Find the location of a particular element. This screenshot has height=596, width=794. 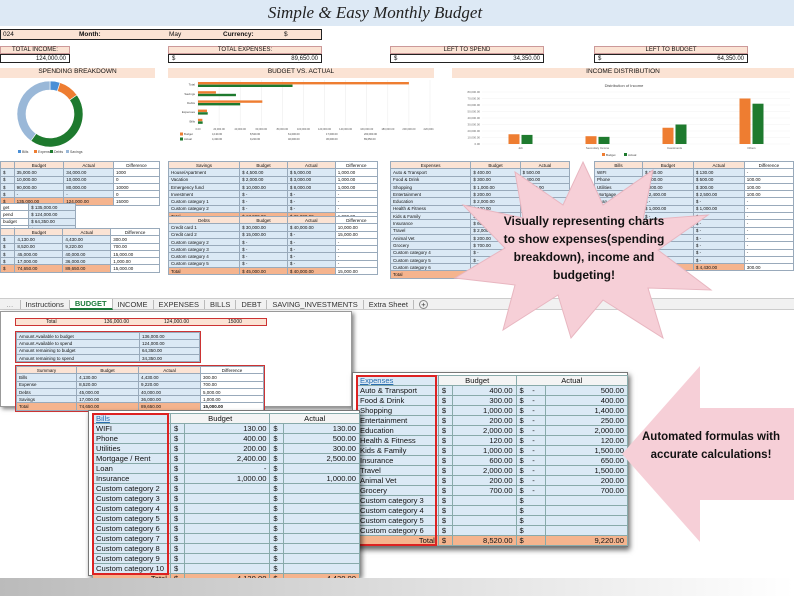

actual-cell: 650.00 is located at coordinates (586, 460).